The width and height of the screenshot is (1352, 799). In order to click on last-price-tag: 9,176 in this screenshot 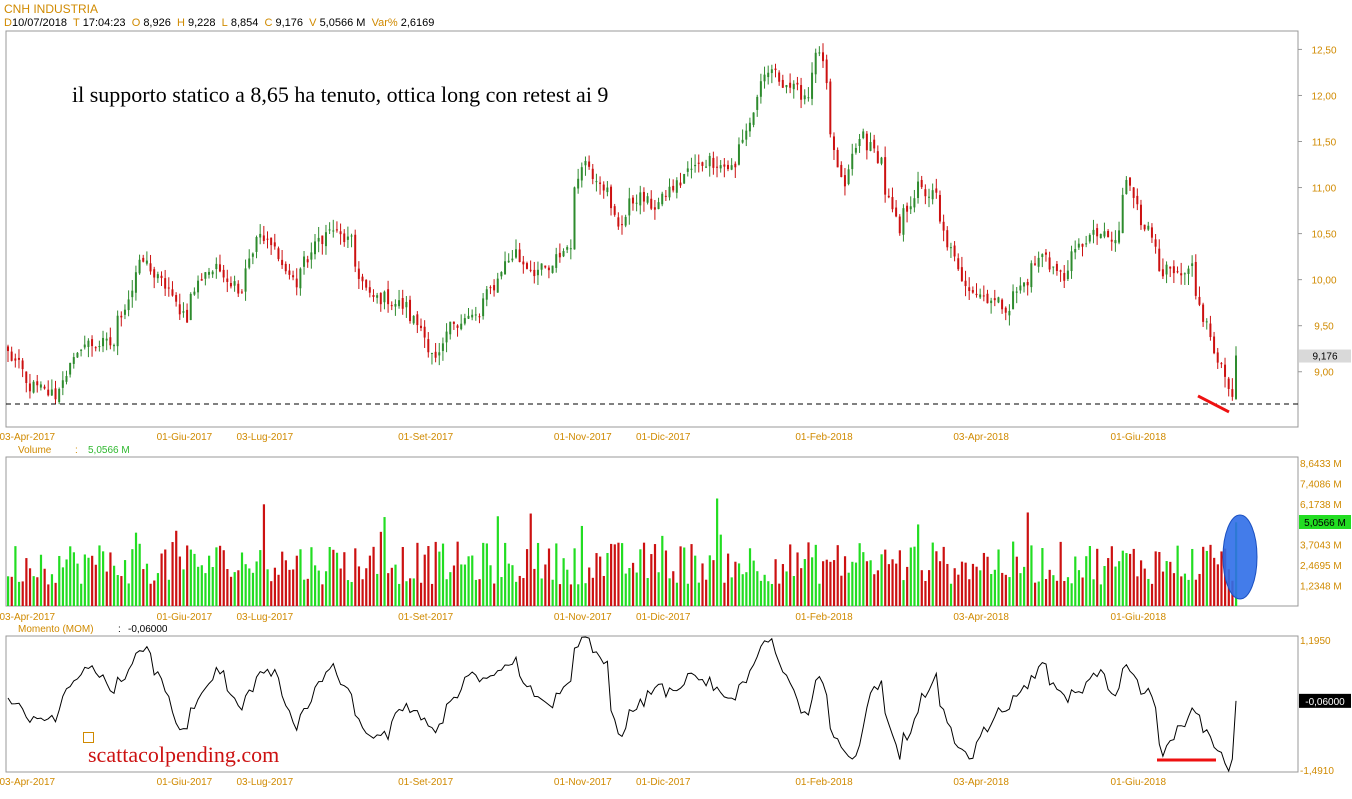, I will do `click(1325, 356)`.